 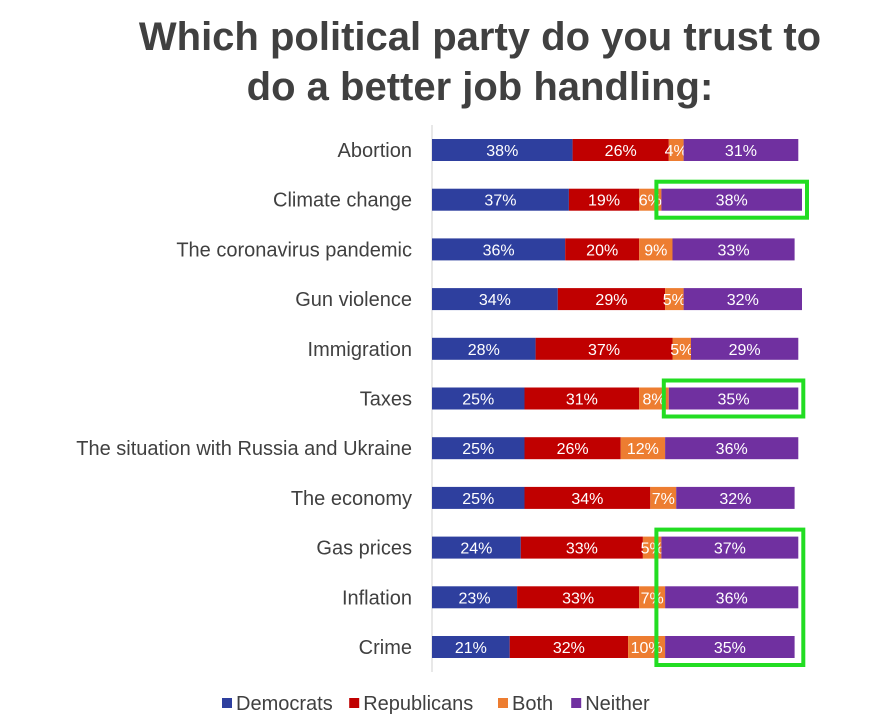 I want to click on data-label: 21%, so click(x=471, y=648).